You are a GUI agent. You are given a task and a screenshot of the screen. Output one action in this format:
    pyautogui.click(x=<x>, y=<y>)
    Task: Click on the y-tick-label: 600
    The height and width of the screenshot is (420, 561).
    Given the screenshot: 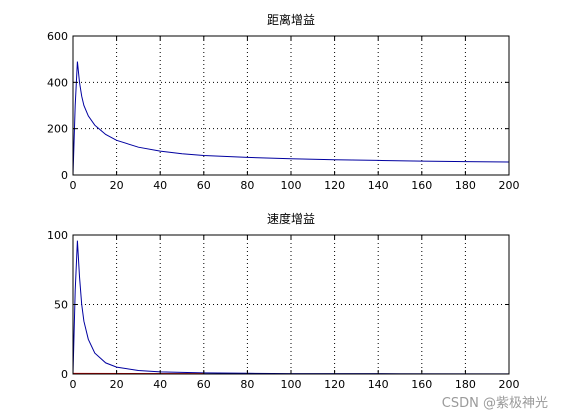 What is the action you would take?
    pyautogui.click(x=57, y=36)
    